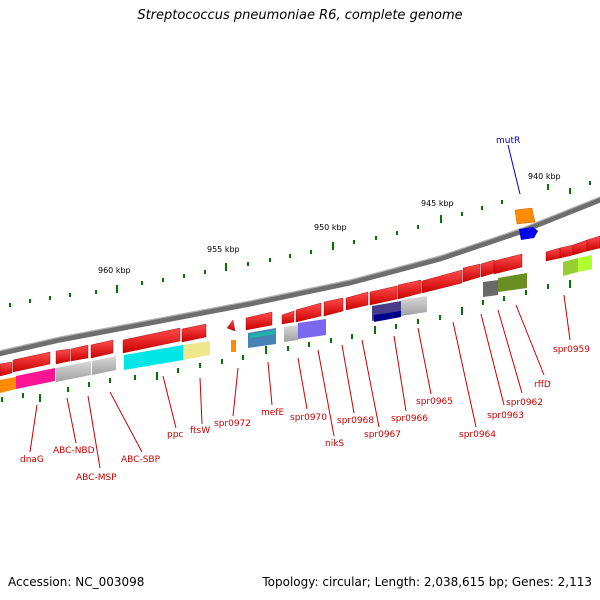 The height and width of the screenshot is (600, 600). I want to click on feature-dnaG, so click(35, 378).